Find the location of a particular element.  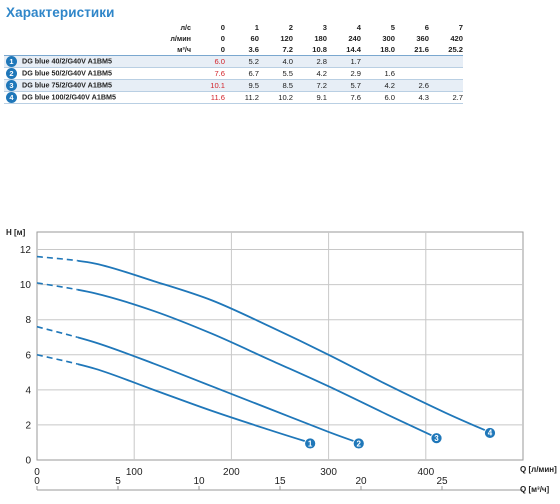

head-value-cell: 9.5 is located at coordinates (242, 85).